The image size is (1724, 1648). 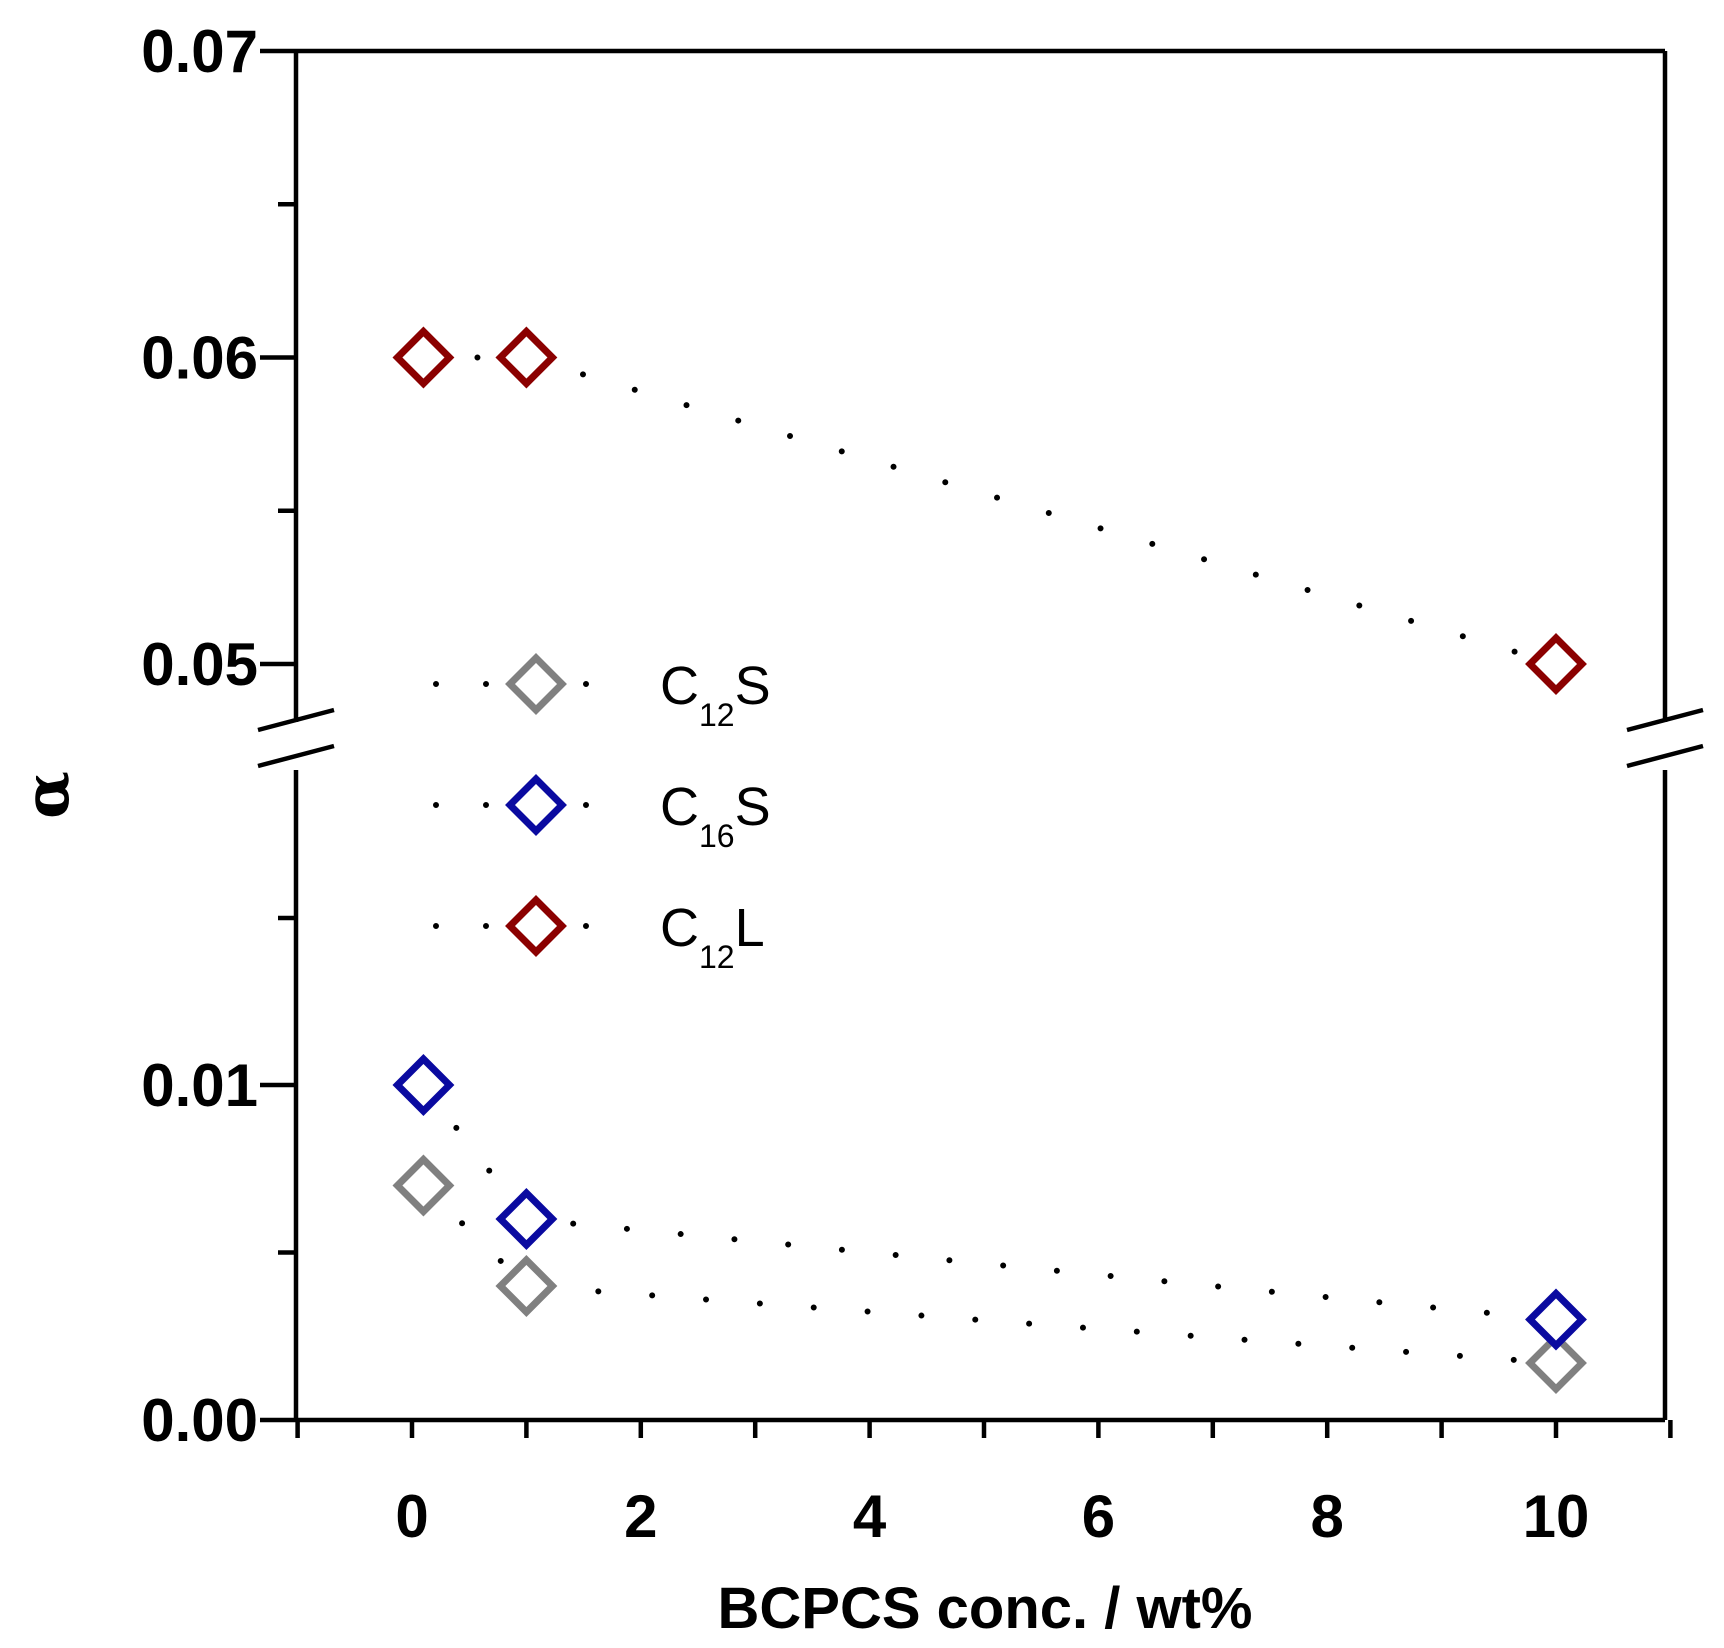 I want to click on axis-break-left-upper, so click(x=296, y=720).